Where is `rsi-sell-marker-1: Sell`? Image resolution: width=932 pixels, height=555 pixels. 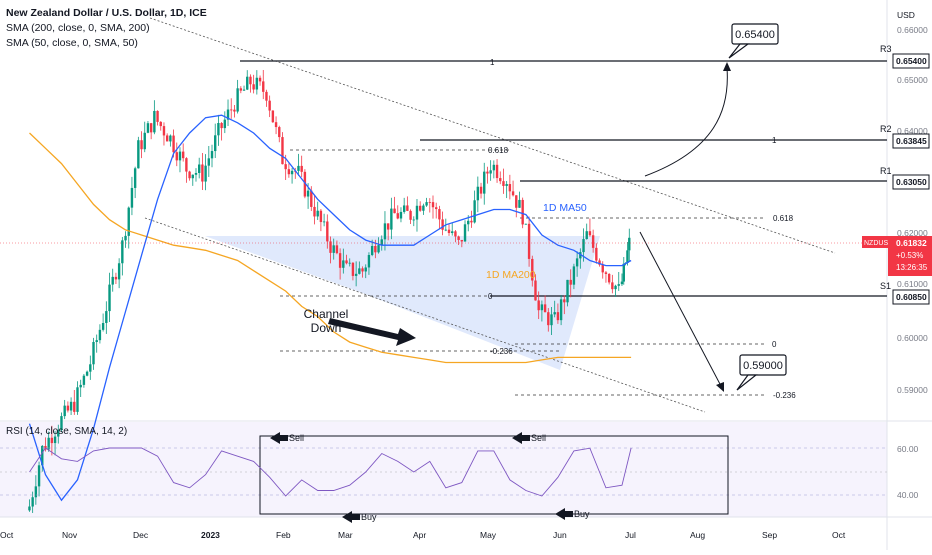 rsi-sell-marker-1: Sell is located at coordinates (287, 438).